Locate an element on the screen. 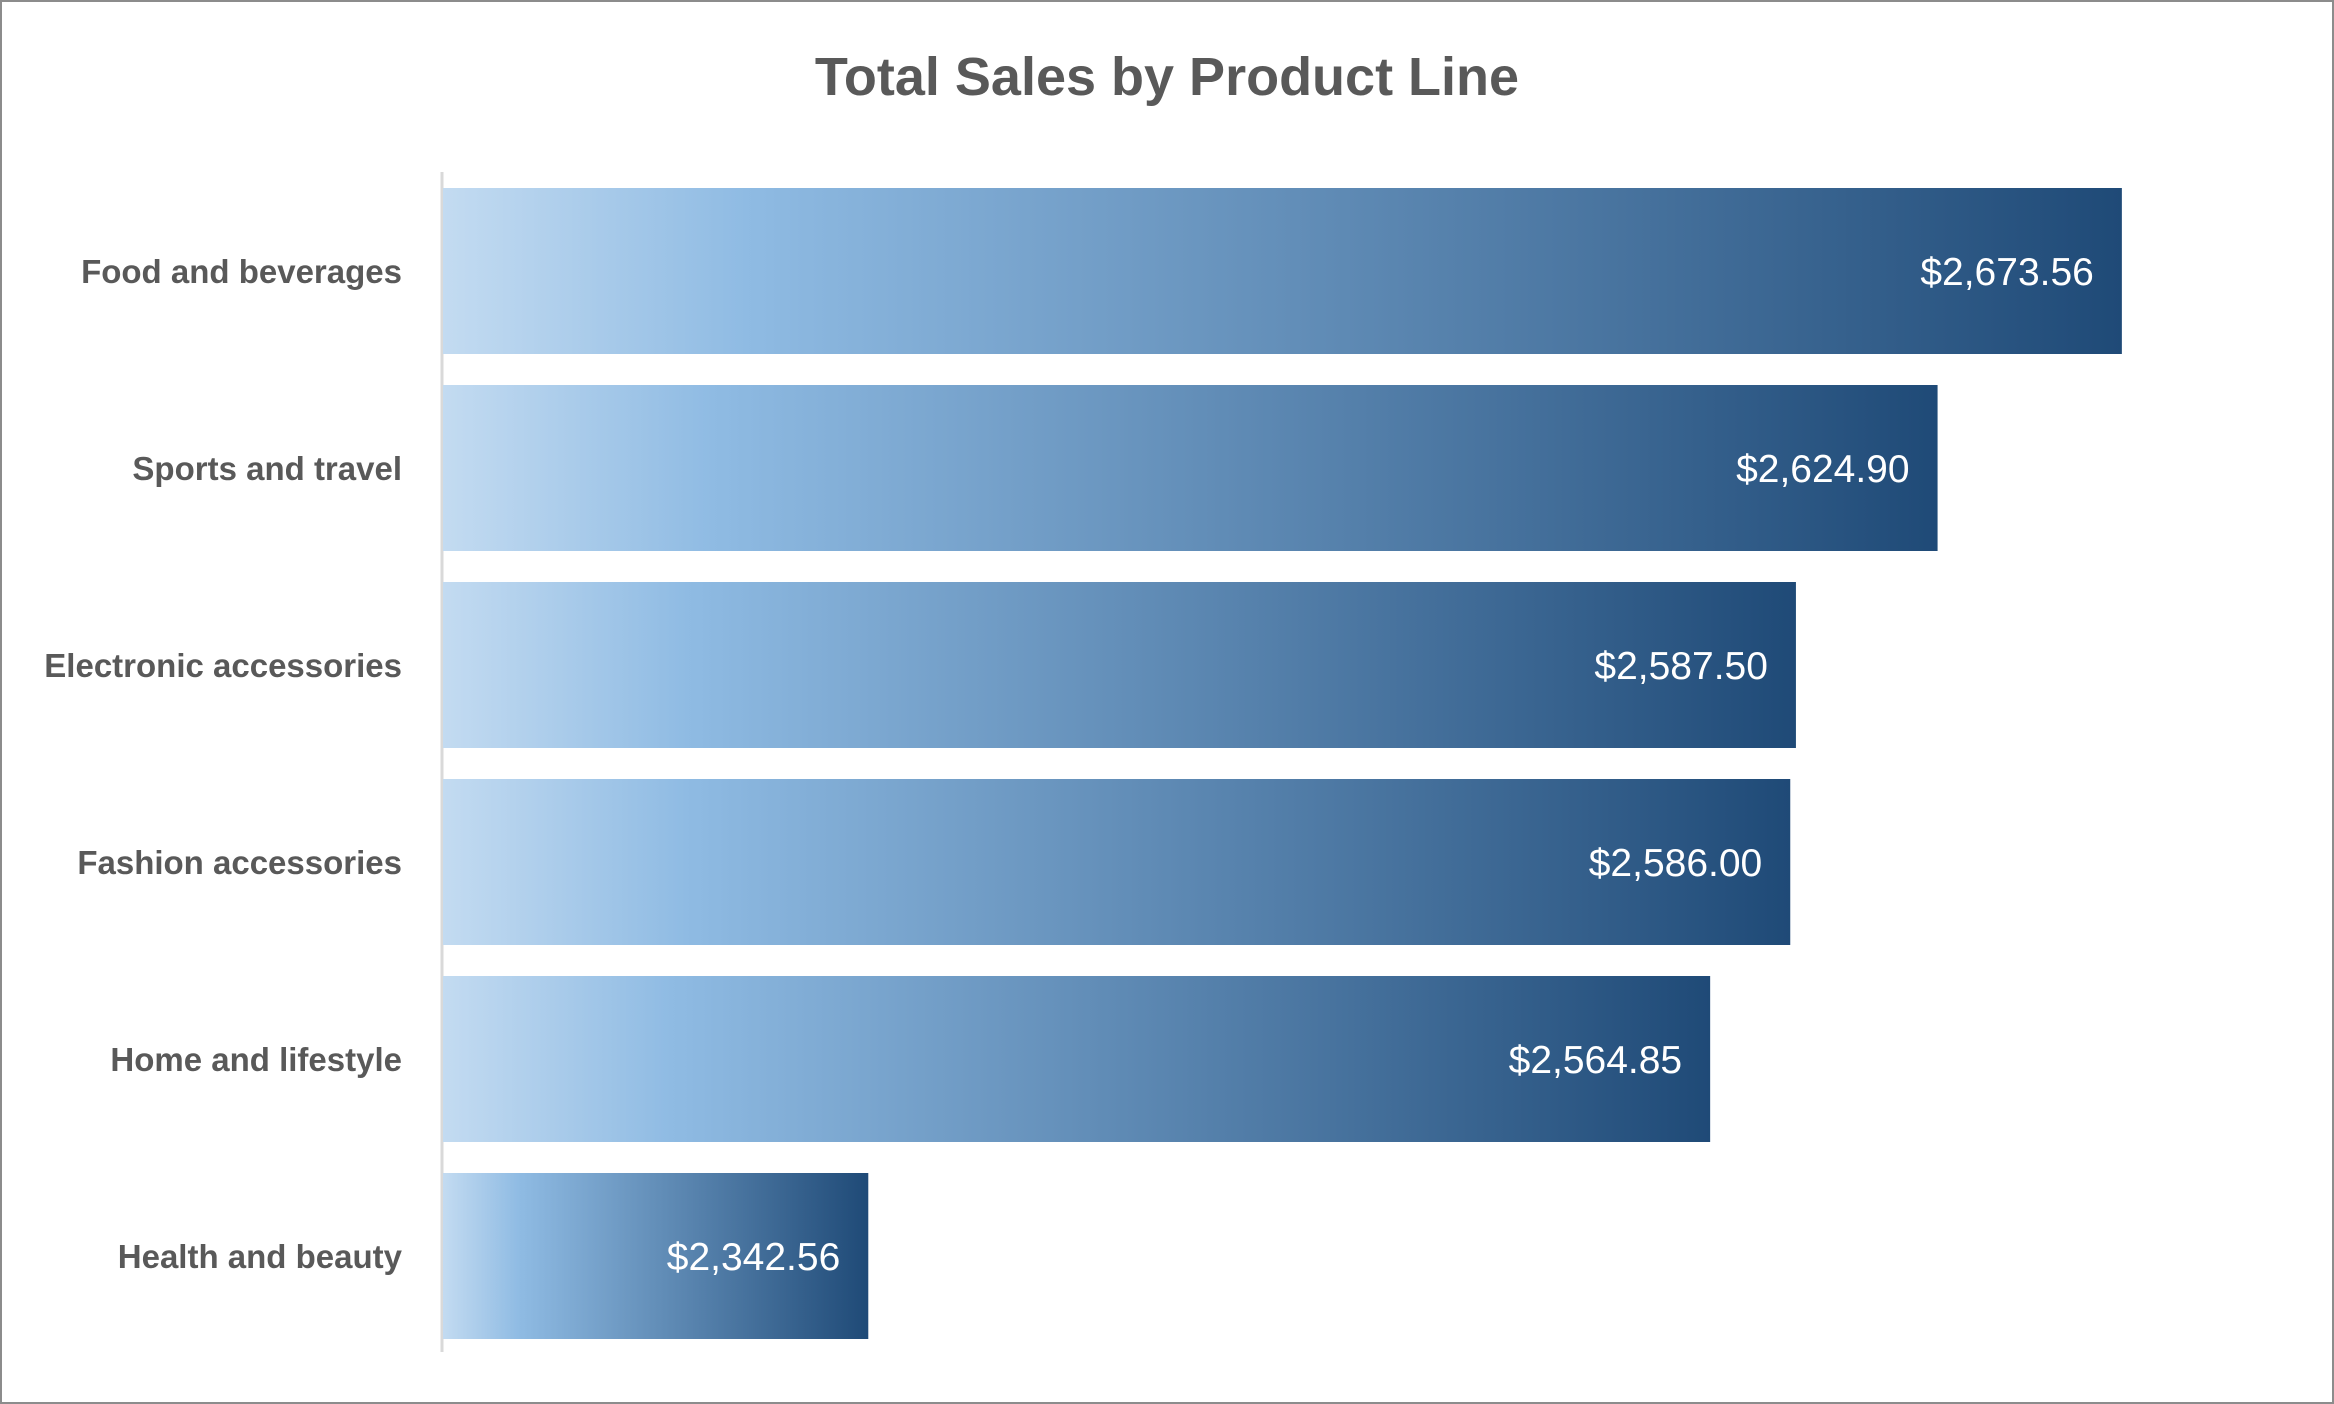  bar-food-and-beverages is located at coordinates (1282, 271).